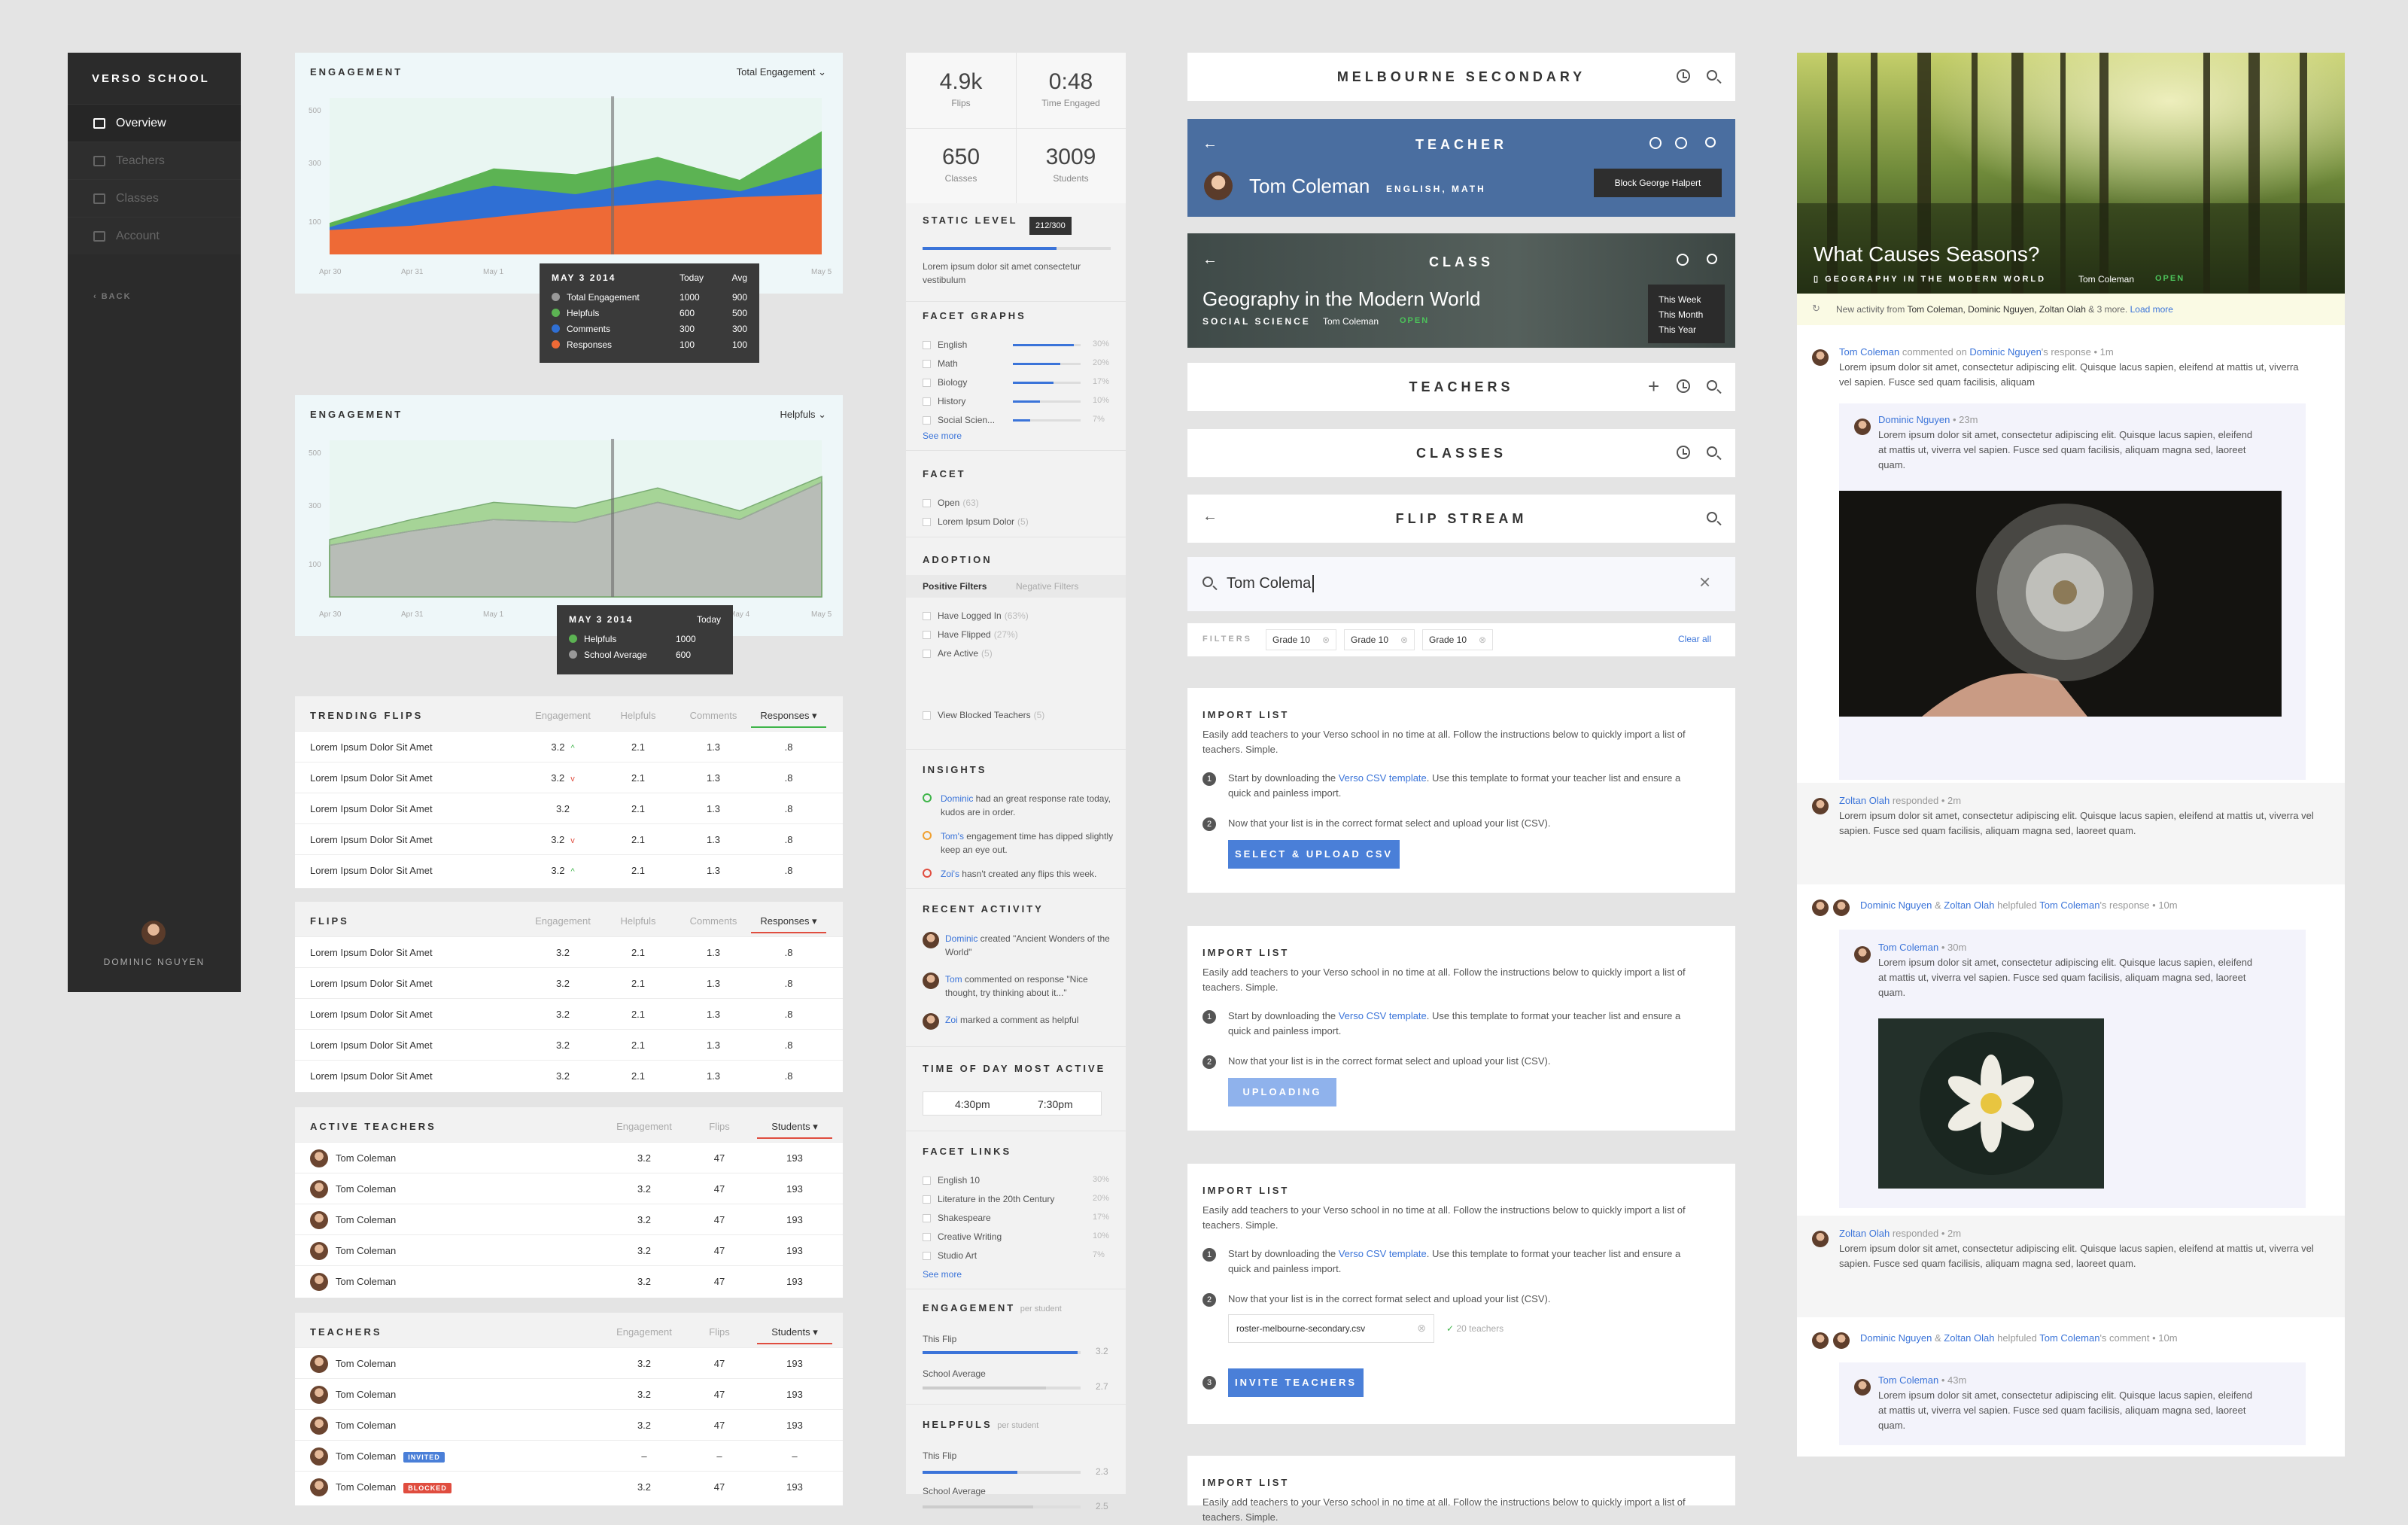  I want to click on user-link: Zoi, so click(951, 1020).